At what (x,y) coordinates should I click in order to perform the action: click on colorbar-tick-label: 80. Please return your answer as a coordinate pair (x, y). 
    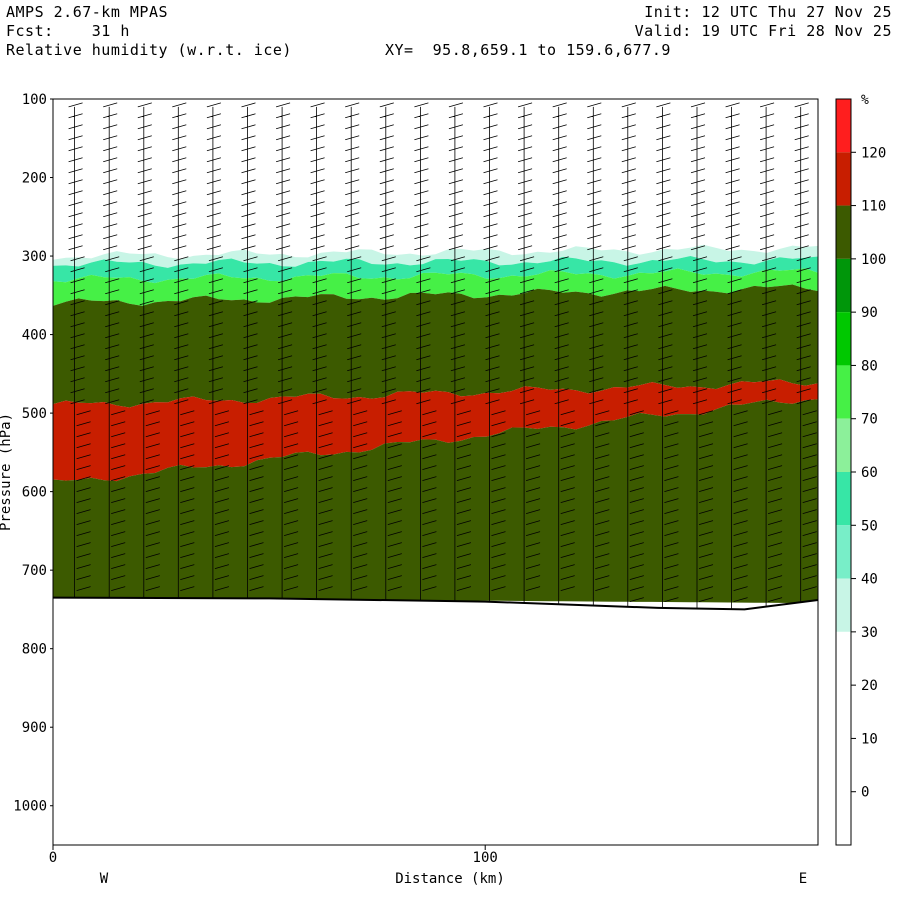
    Looking at the image, I should click on (869, 366).